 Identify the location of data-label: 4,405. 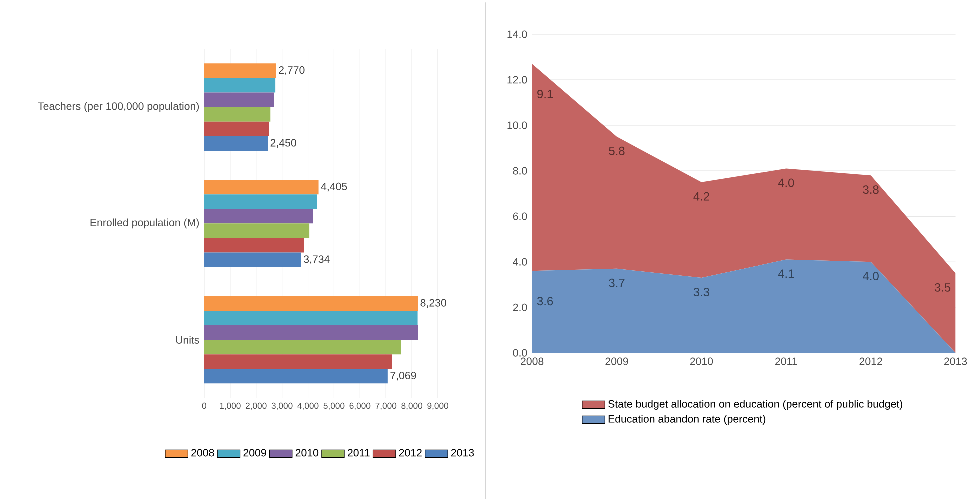
(334, 187).